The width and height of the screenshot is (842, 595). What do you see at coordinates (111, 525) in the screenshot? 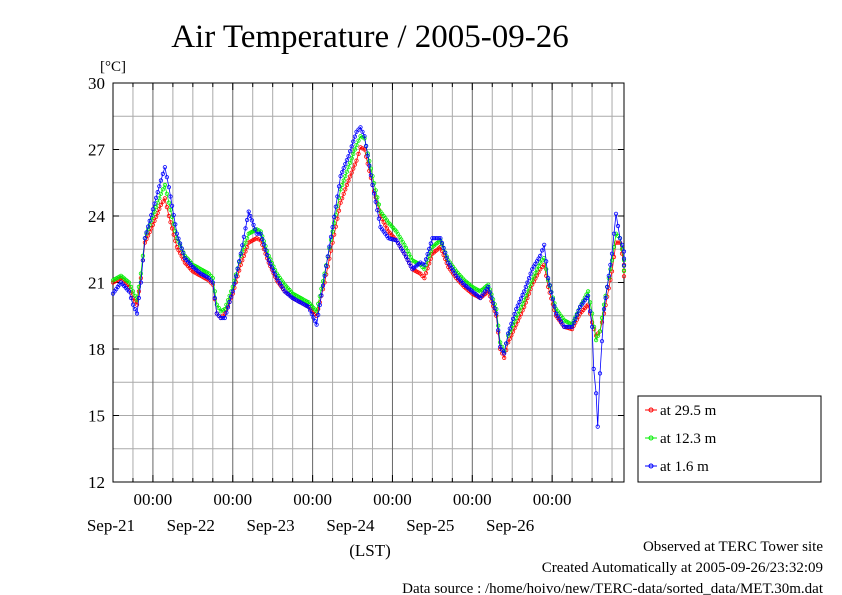
I see `x-tick-date: Sep-21` at bounding box center [111, 525].